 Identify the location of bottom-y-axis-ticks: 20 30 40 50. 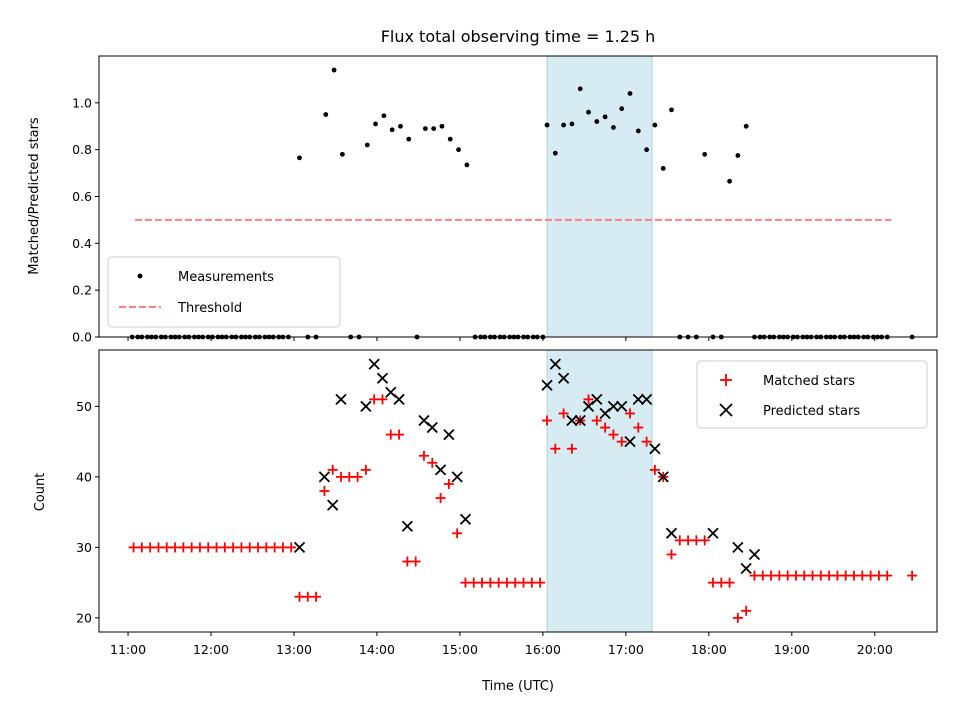
(87, 512).